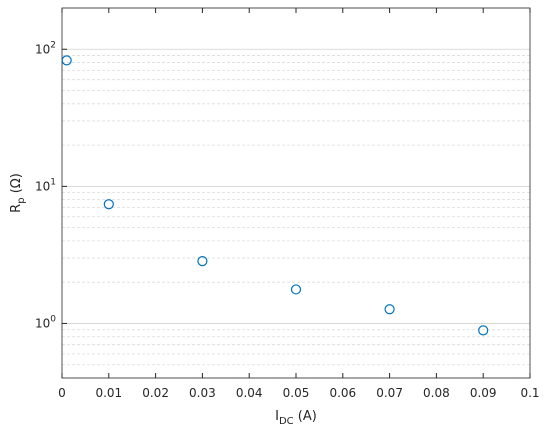  I want to click on x-axis-label-sub: DC, so click(286, 421).